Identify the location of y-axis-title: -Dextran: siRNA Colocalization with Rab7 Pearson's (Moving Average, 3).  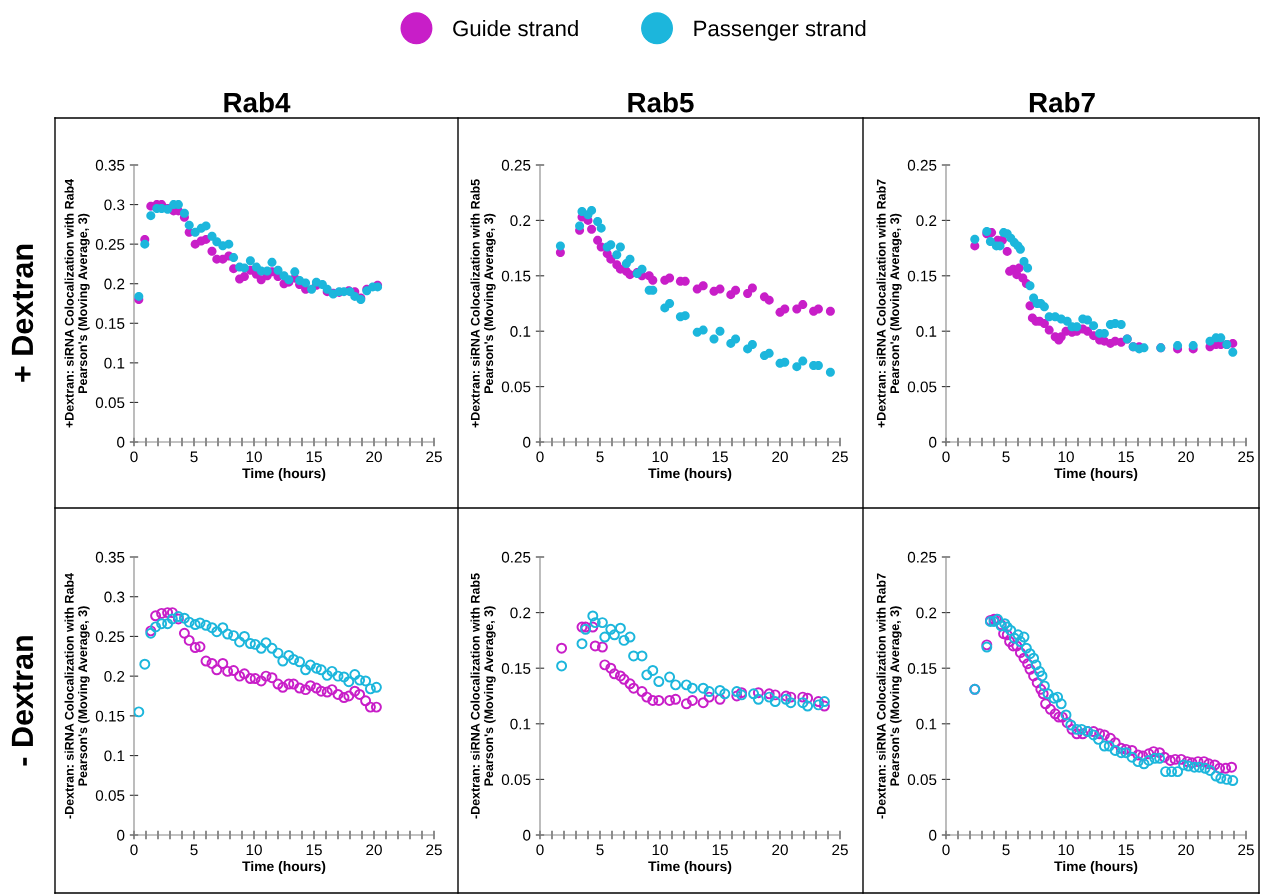
(889, 696).